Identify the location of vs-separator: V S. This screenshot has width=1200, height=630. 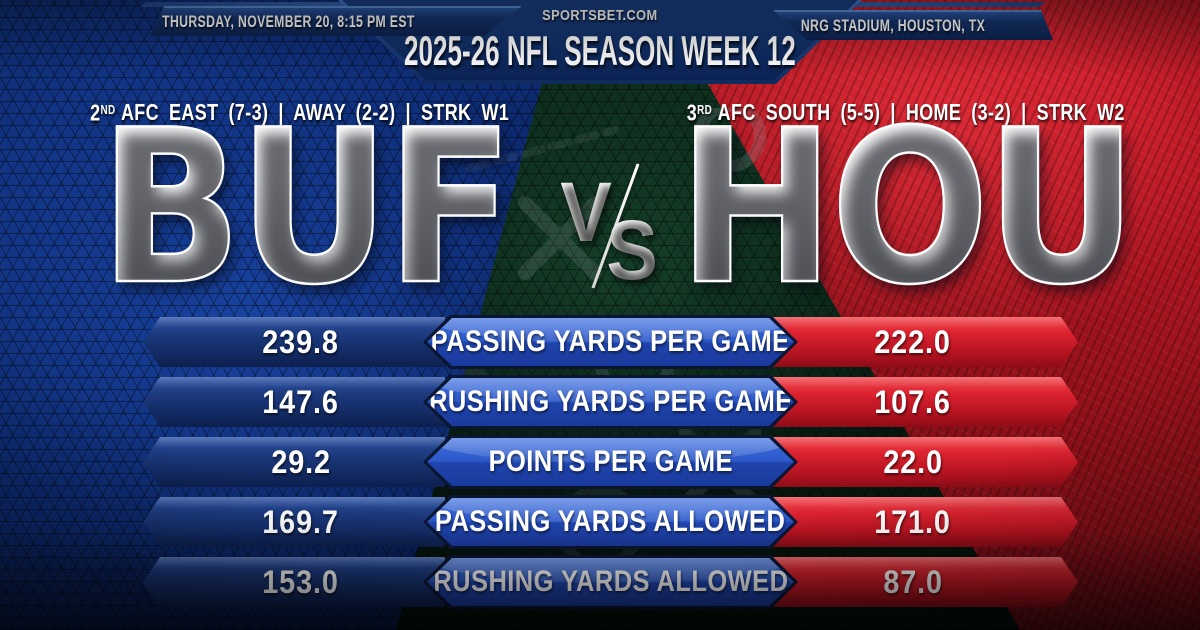
(610, 231).